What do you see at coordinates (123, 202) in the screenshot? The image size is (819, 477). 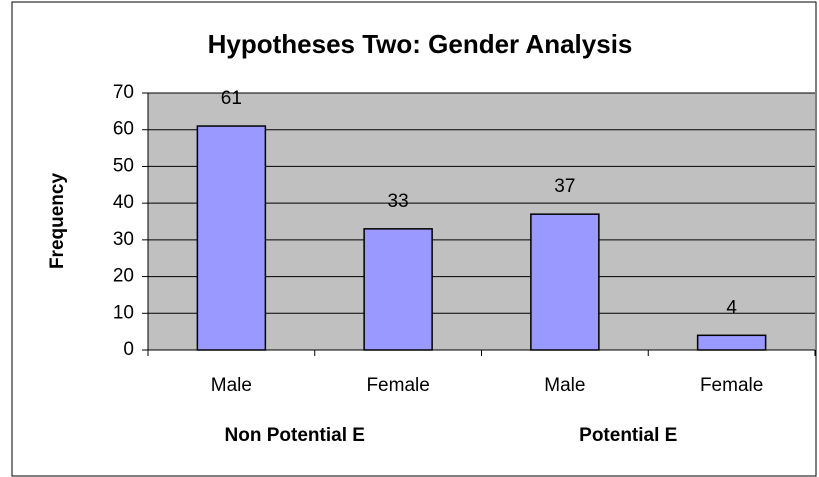 I see `y-tick-label: 40` at bounding box center [123, 202].